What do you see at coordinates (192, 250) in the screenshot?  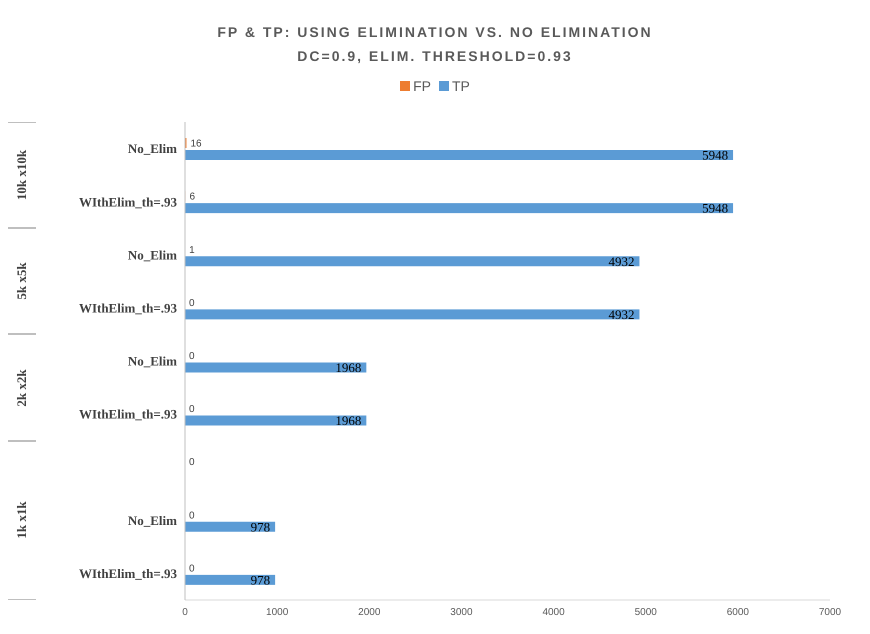 I see `data-label: 1` at bounding box center [192, 250].